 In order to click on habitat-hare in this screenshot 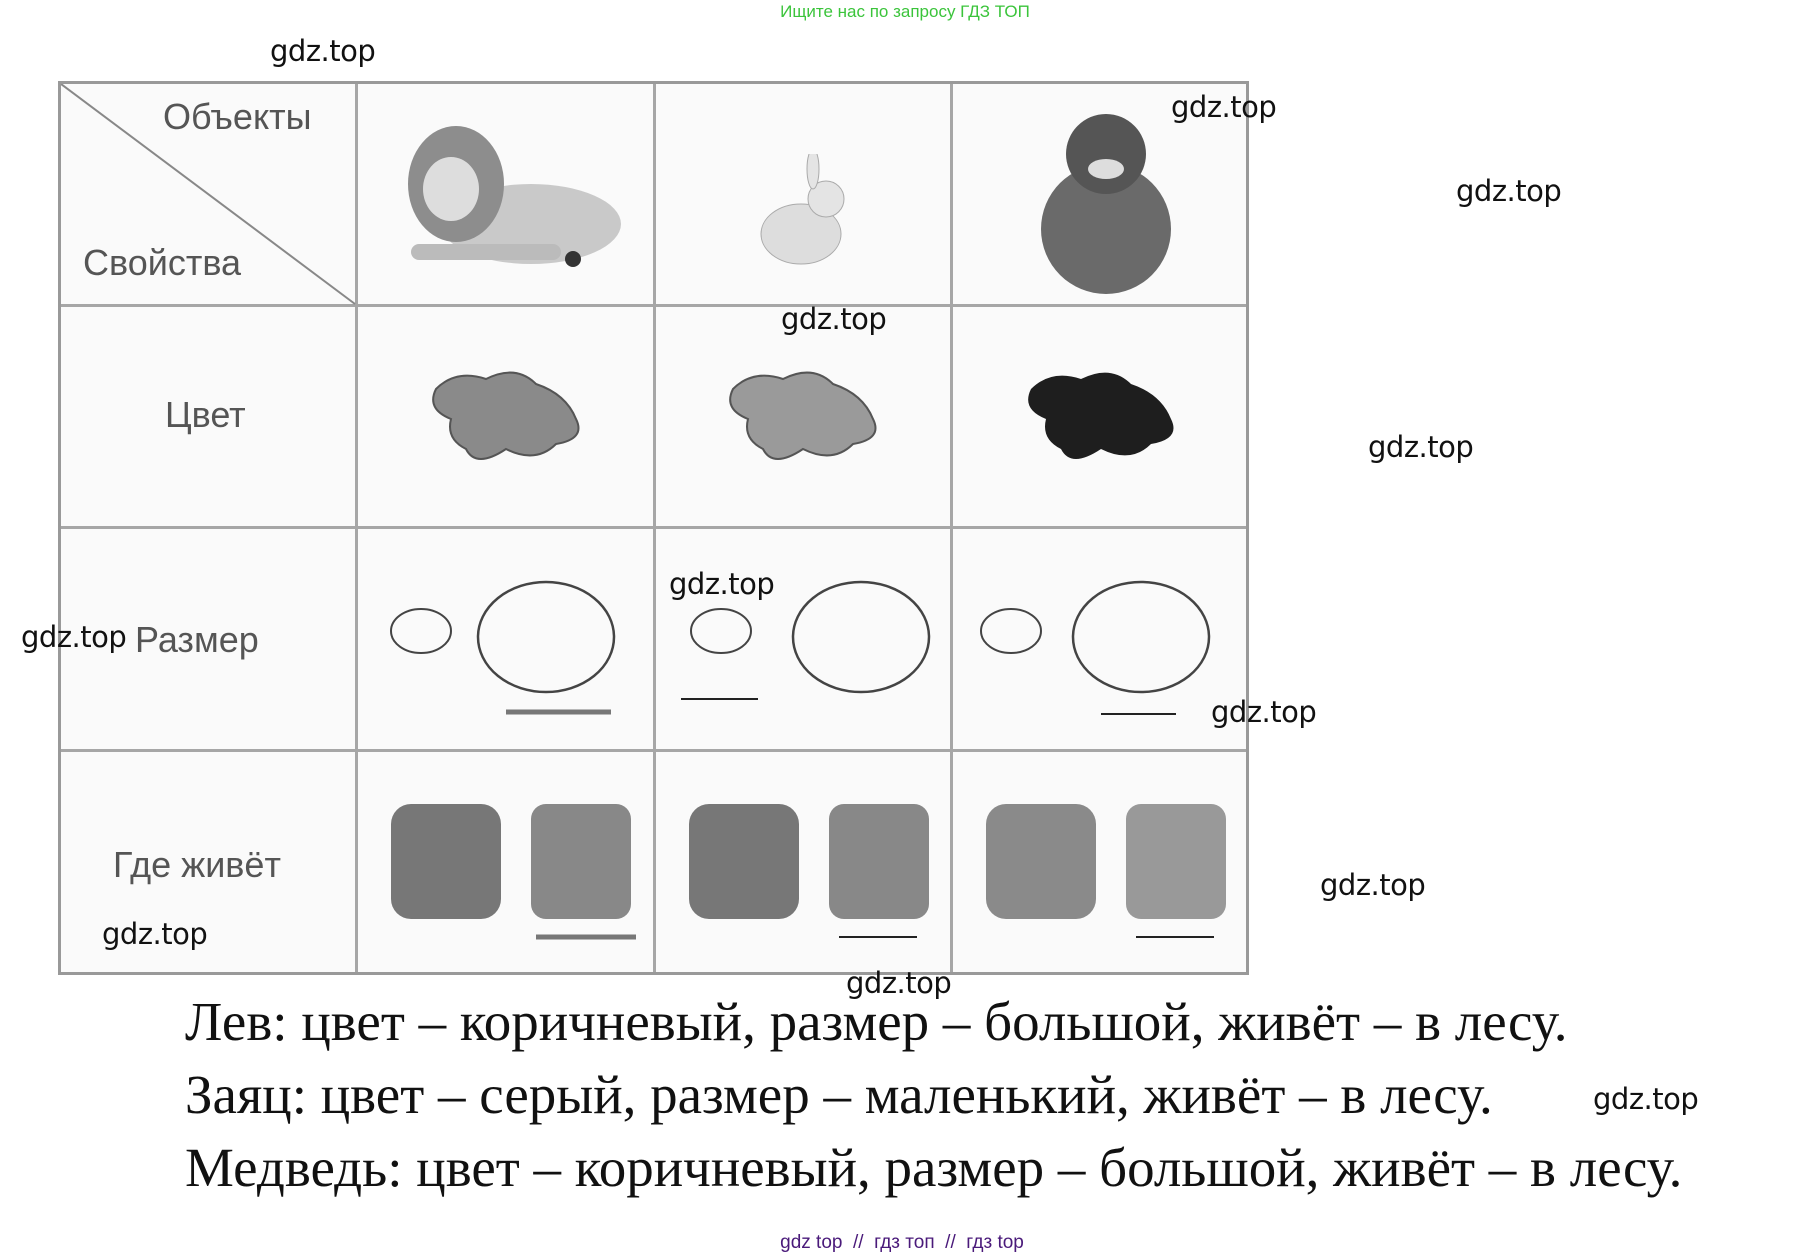, I will do `click(809, 871)`.